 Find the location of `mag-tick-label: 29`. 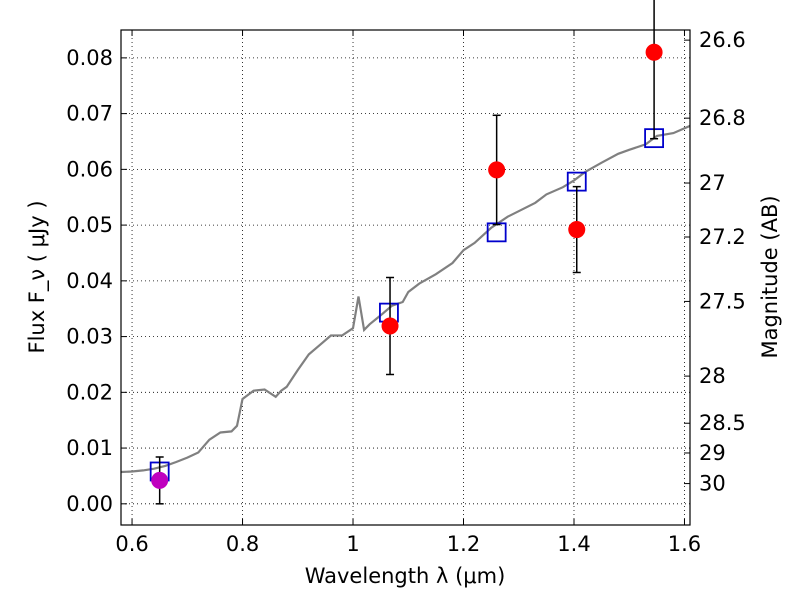

mag-tick-label: 29 is located at coordinates (712, 453).